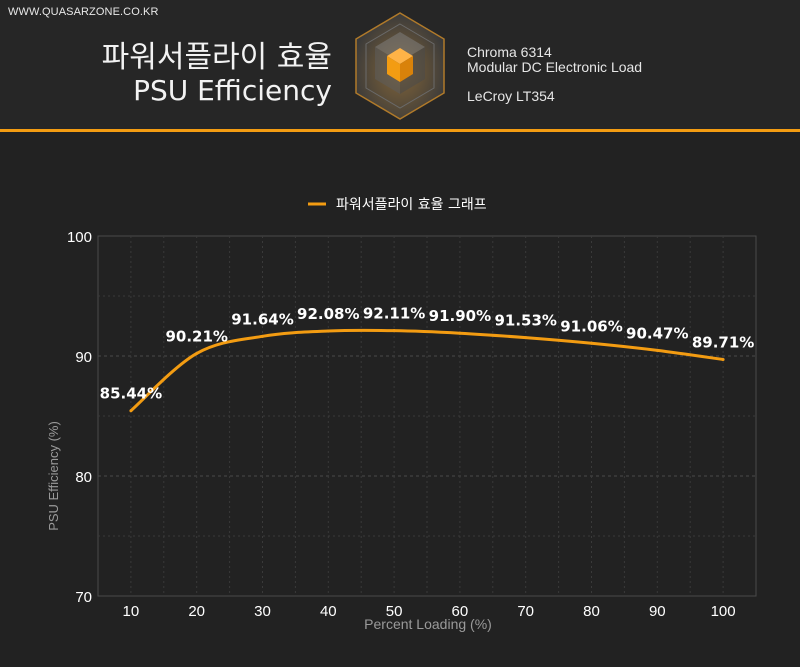 The image size is (800, 667). I want to click on x-tick-label: 30, so click(262, 611).